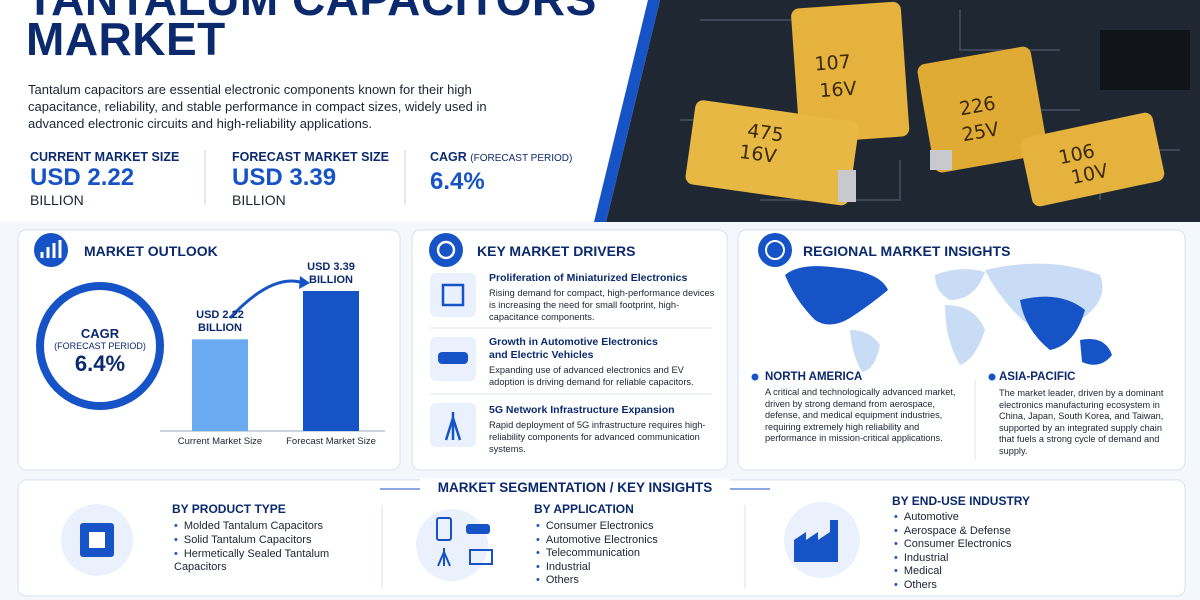 The width and height of the screenshot is (1200, 600). I want to click on segment-item: Molded Tantalum Capacitors, so click(268, 527).